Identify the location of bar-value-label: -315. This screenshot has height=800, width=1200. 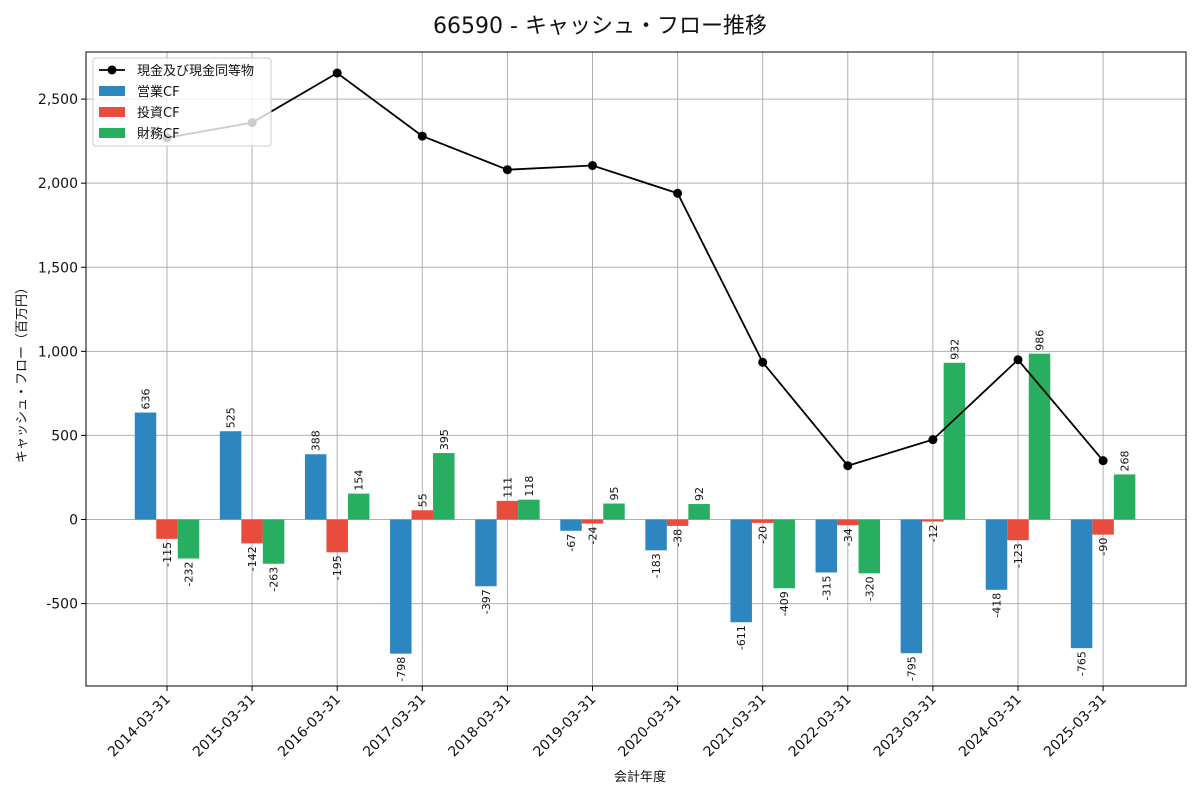
(826, 587).